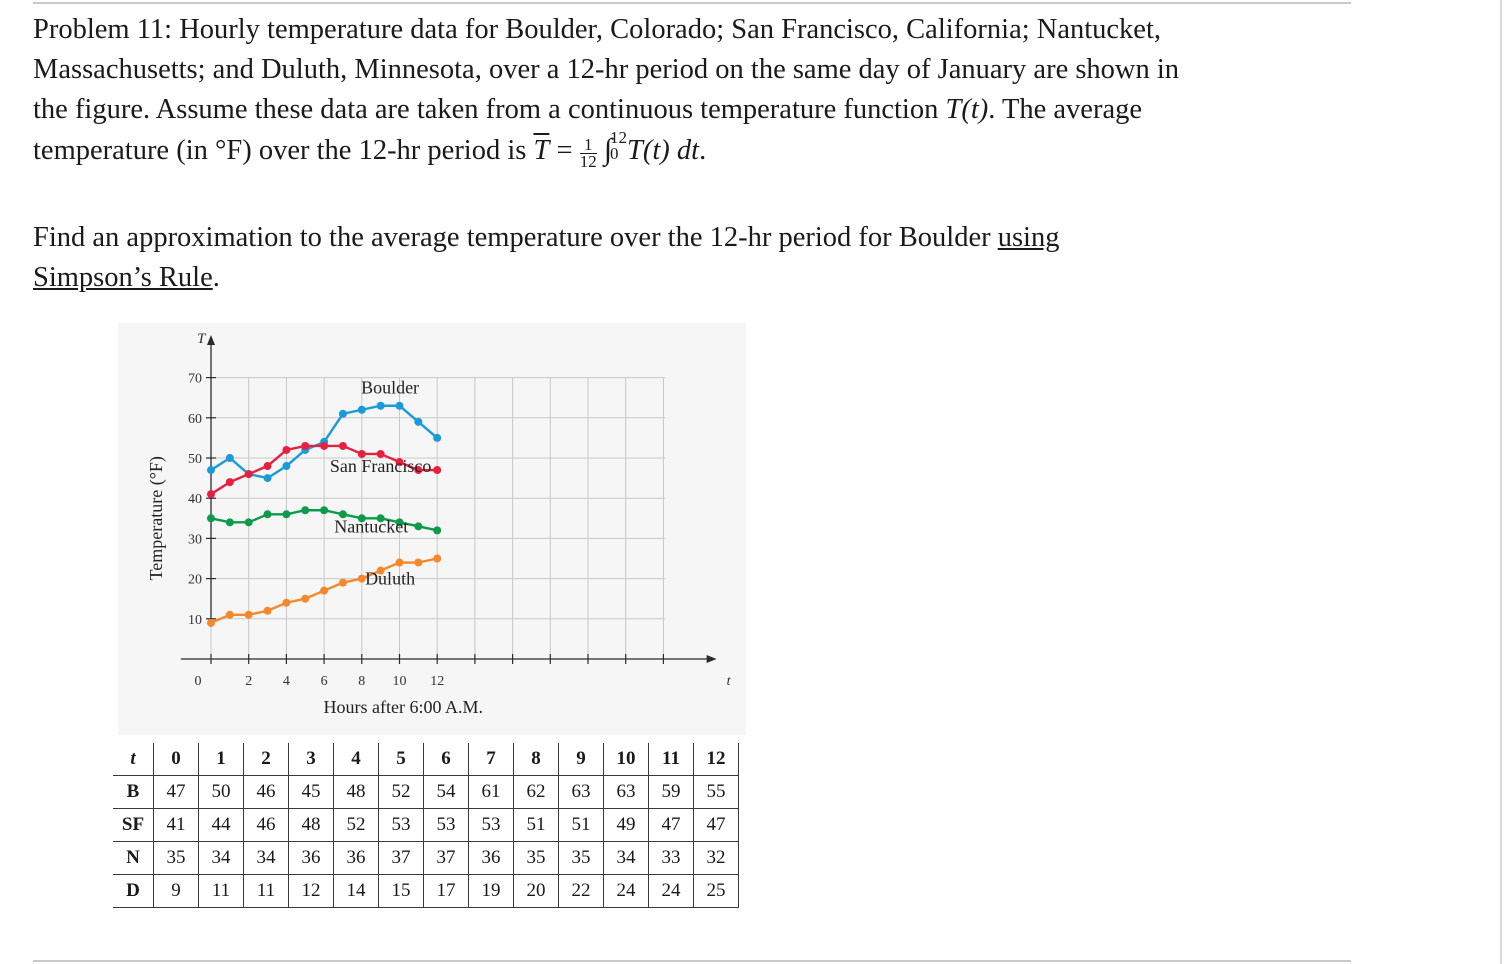 Image resolution: width=1504 pixels, height=964 pixels. Describe the element at coordinates (221, 825) in the screenshot. I see `table-cell: 44` at that location.